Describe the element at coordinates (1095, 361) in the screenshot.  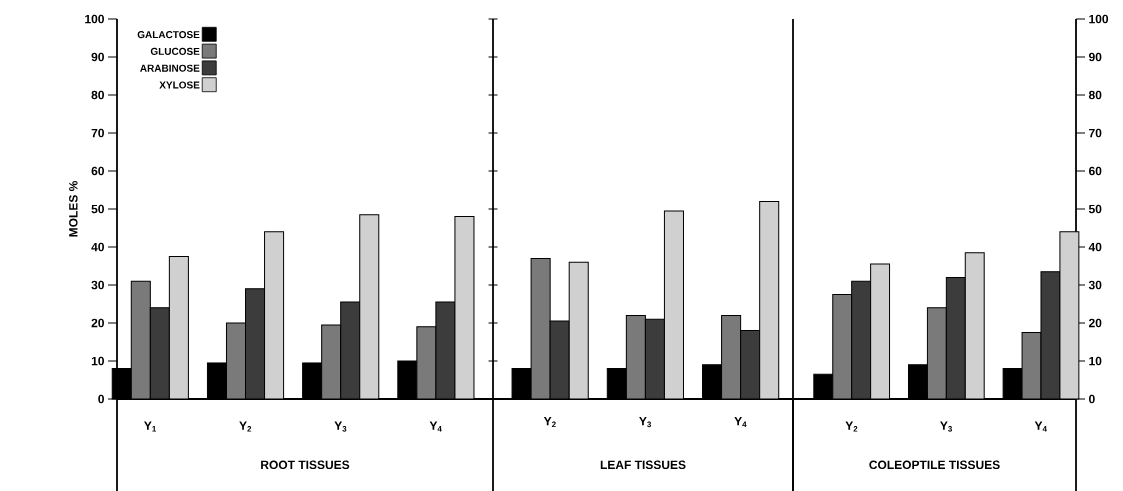
I see `y2-tick-label: 10` at that location.